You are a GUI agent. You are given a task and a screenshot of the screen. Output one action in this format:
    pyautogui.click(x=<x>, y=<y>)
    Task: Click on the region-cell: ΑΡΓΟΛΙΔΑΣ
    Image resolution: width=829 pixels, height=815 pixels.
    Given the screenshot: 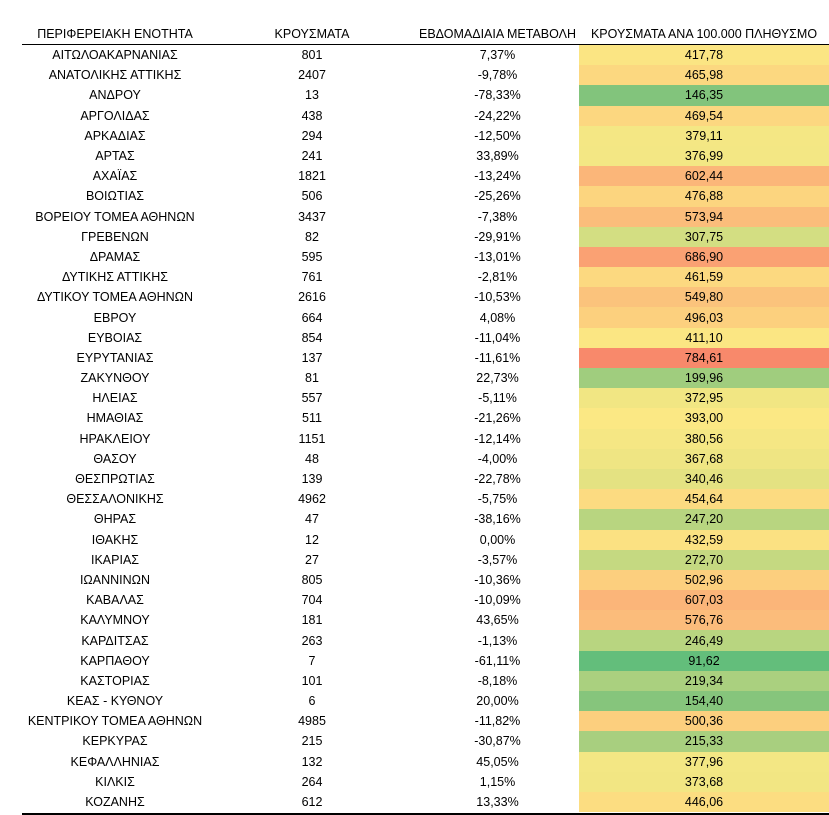 What is the action you would take?
    pyautogui.click(x=115, y=115)
    